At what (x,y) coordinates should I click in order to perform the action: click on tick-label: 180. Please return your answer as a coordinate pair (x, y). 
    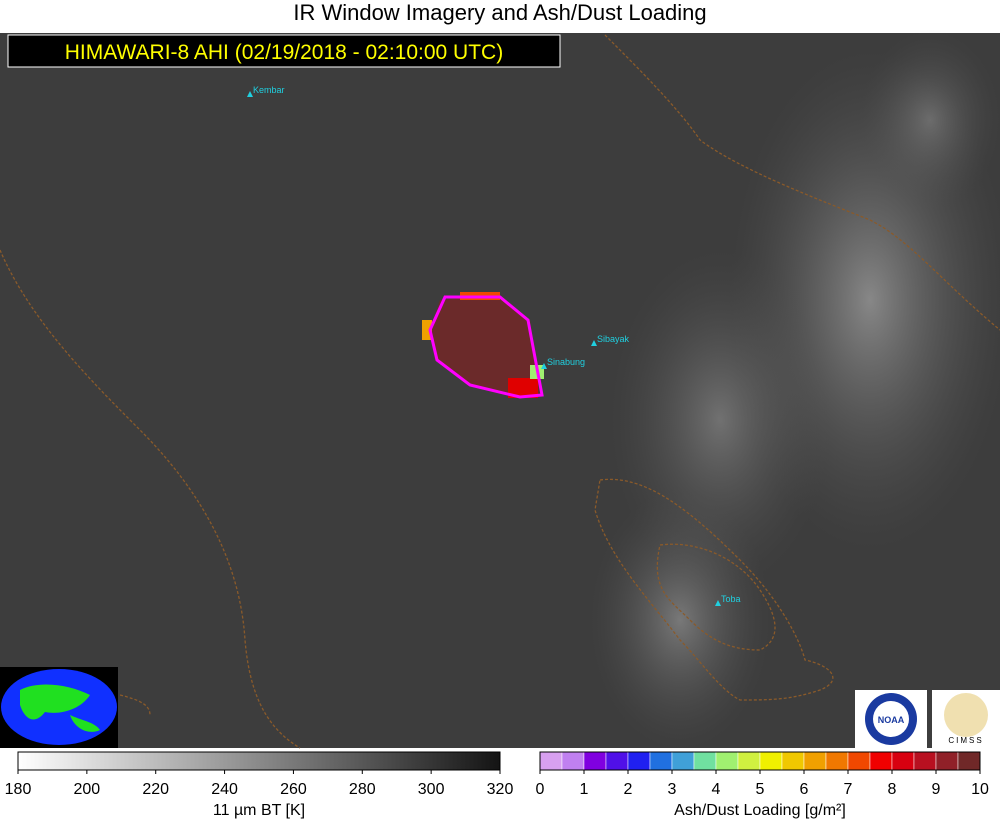
    Looking at the image, I should click on (18, 789).